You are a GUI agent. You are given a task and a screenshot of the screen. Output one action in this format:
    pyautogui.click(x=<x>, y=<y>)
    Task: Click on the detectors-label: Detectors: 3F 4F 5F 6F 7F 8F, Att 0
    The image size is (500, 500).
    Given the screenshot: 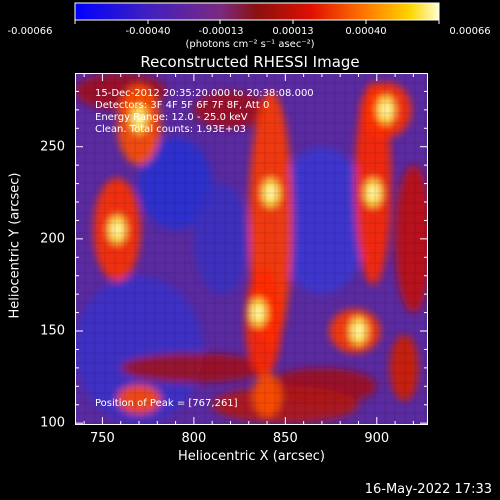 What is the action you would take?
    pyautogui.click(x=182, y=105)
    